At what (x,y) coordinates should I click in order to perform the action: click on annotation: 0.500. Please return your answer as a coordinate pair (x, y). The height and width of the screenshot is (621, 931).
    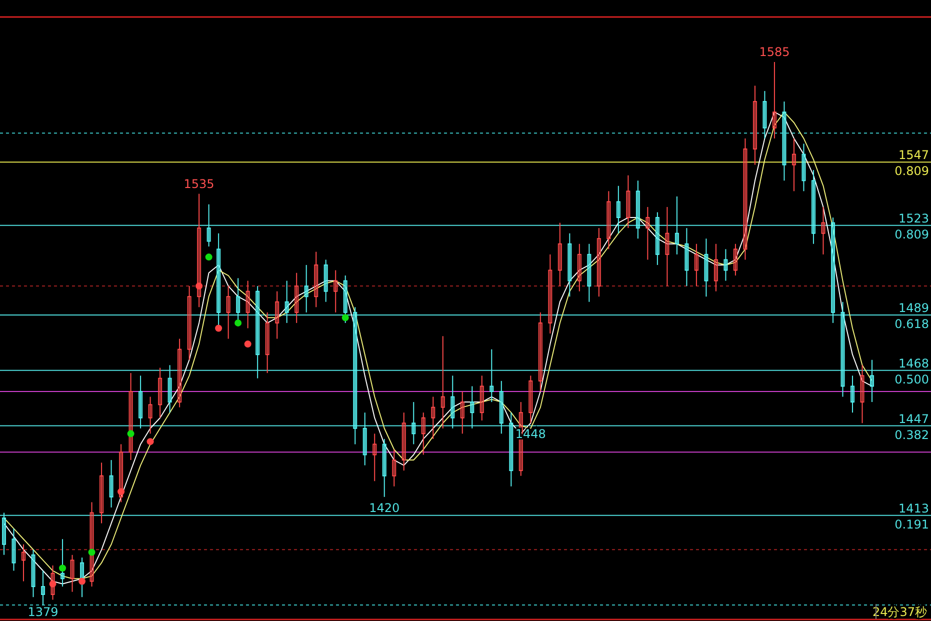
    Looking at the image, I should click on (911, 379).